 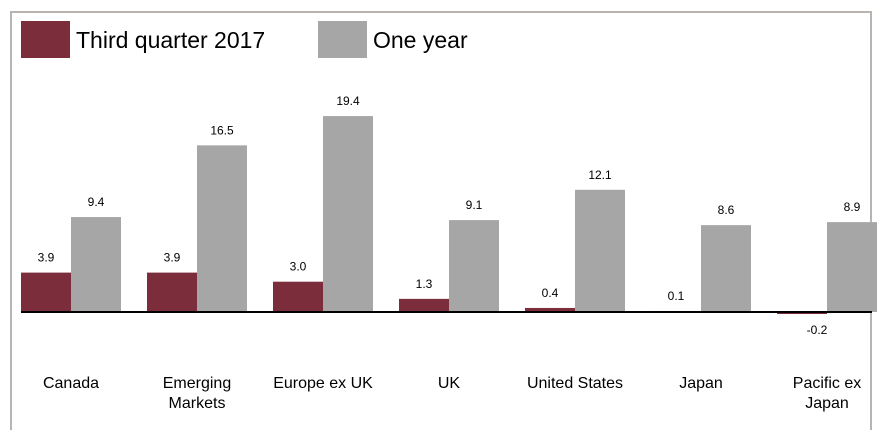 What do you see at coordinates (726, 210) in the screenshot?
I see `value-label-2-6: 8.6` at bounding box center [726, 210].